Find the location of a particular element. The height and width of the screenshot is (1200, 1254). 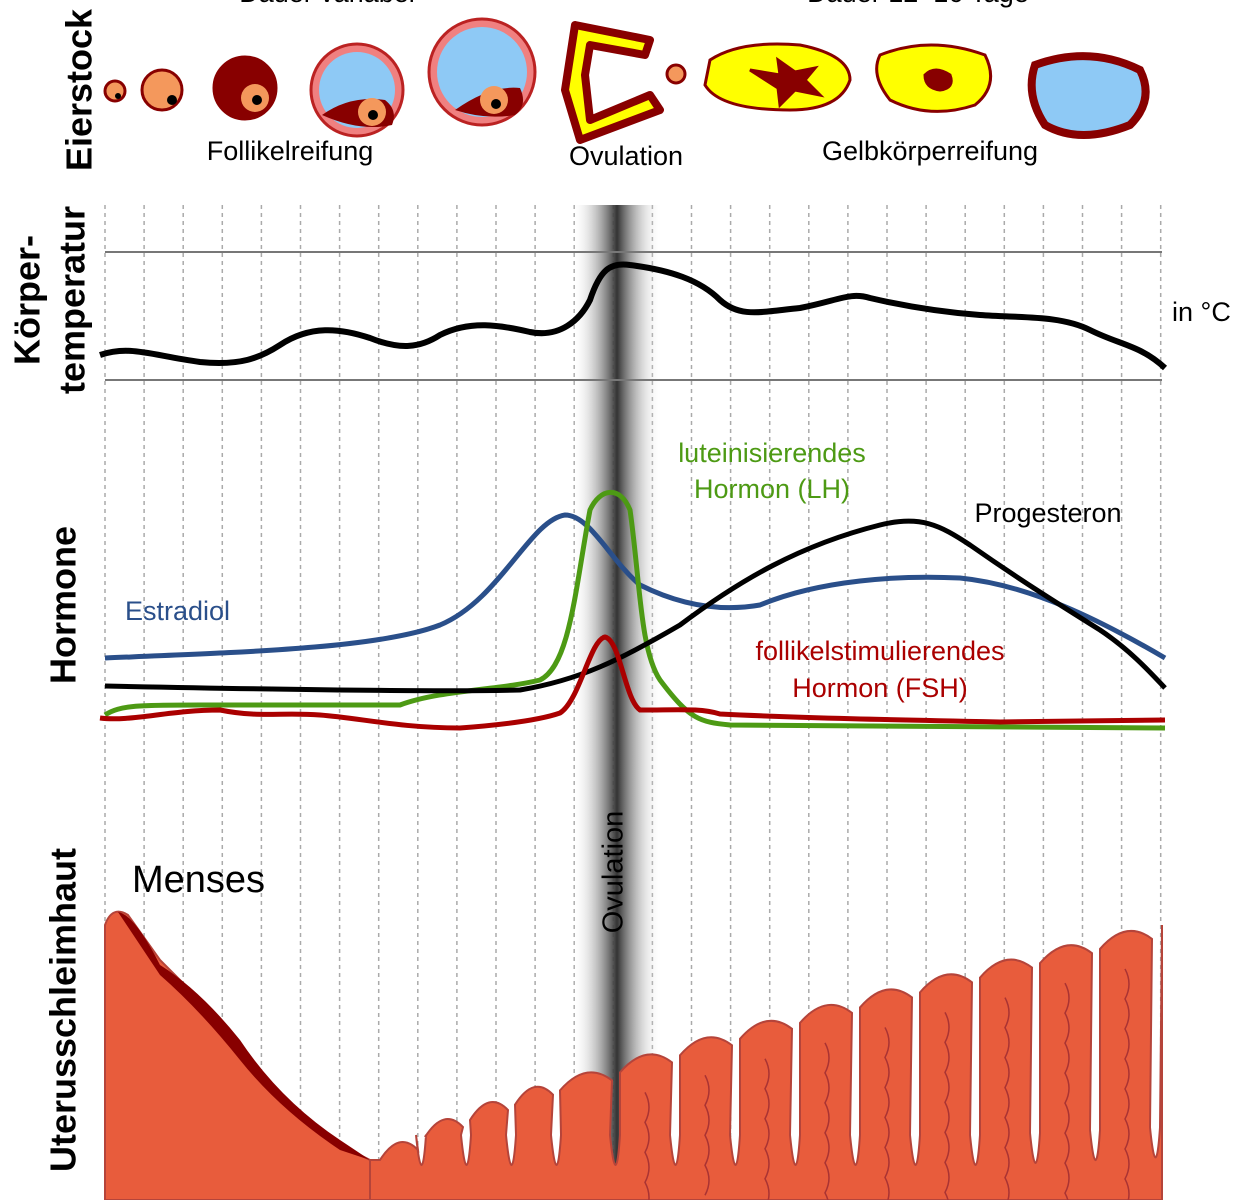

duration-label: Dauer 12–16 Tage is located at coordinates (918, 4).